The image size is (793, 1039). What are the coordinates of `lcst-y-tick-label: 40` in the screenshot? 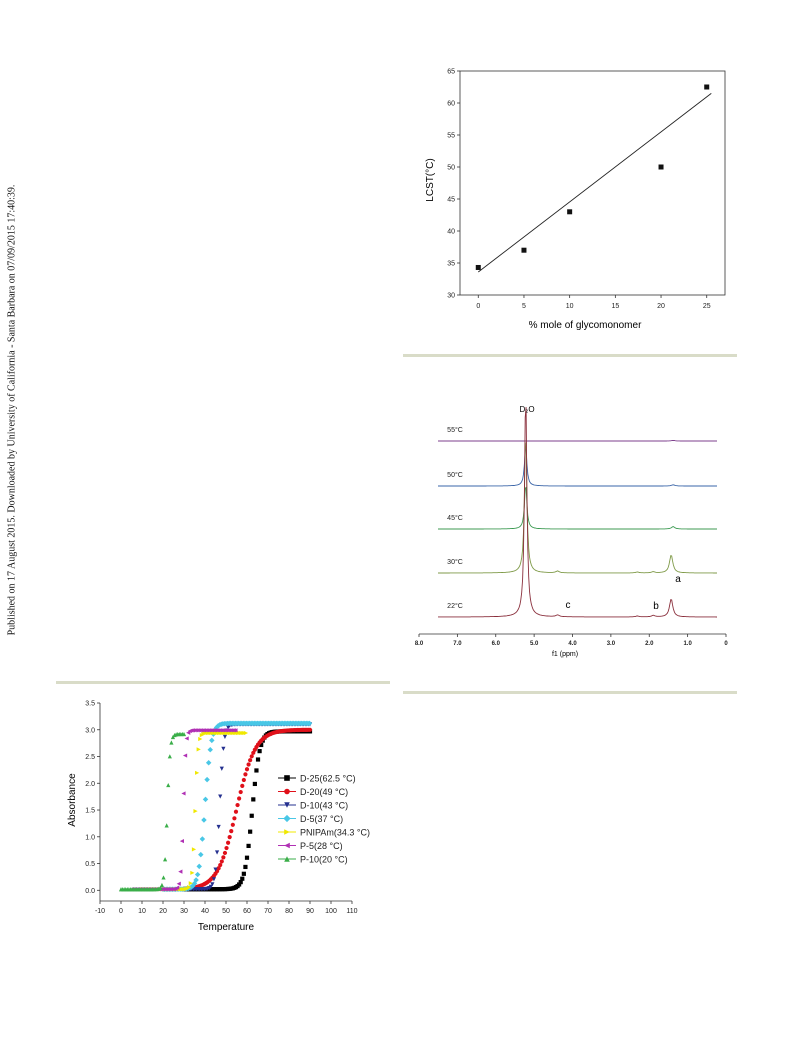 It's located at (451, 232).